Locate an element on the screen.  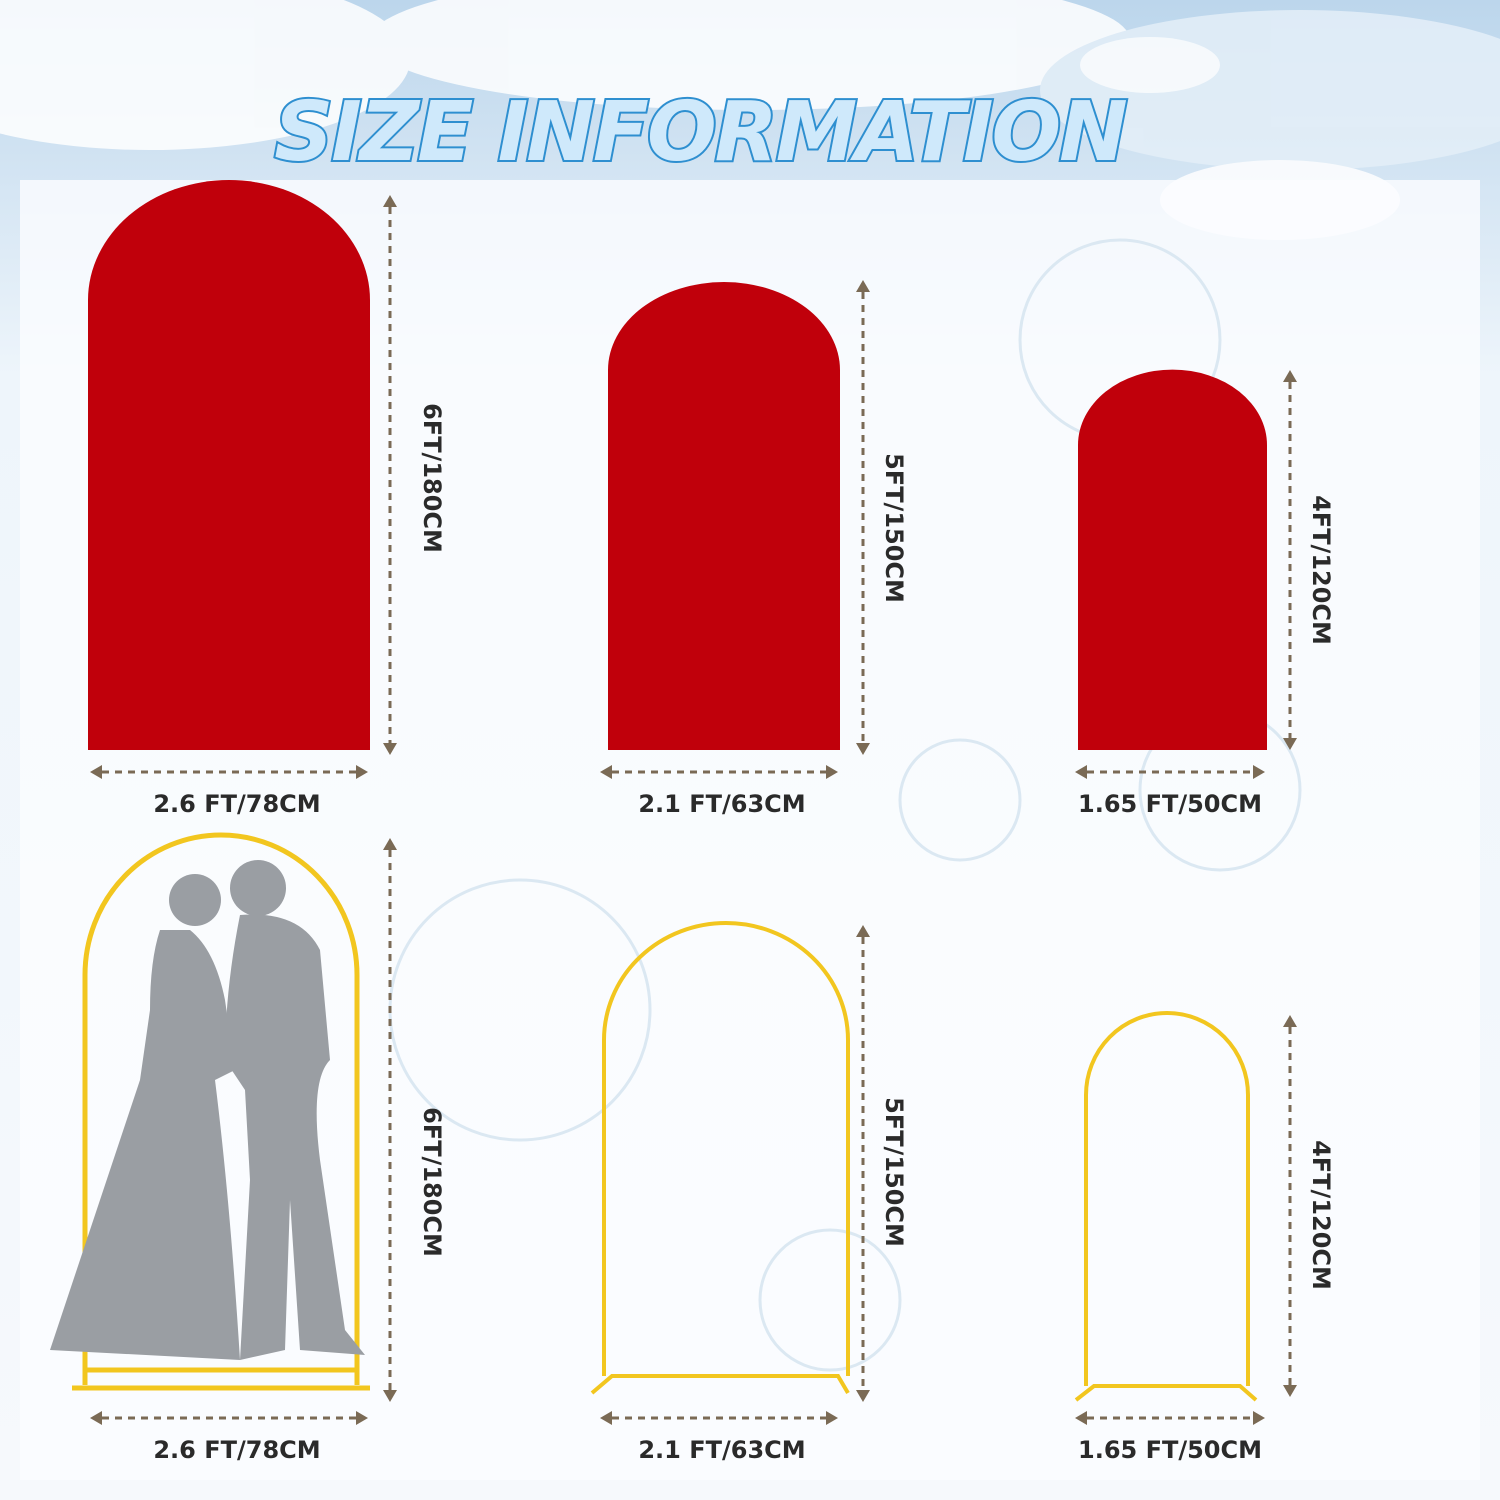
cover-height-label: 5FT/150CM is located at coordinates (894, 528).